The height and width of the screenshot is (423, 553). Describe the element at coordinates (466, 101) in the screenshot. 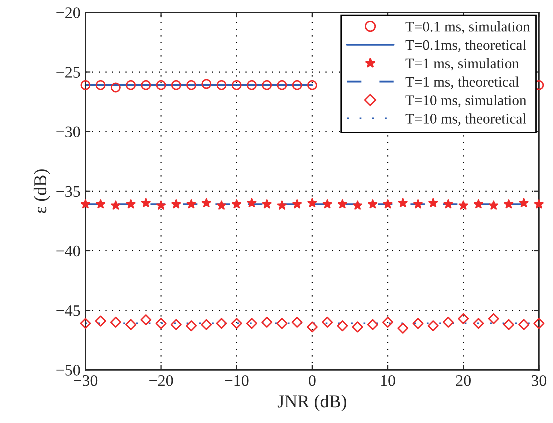

I see `legend-label: T=10 ms, simulation` at that location.